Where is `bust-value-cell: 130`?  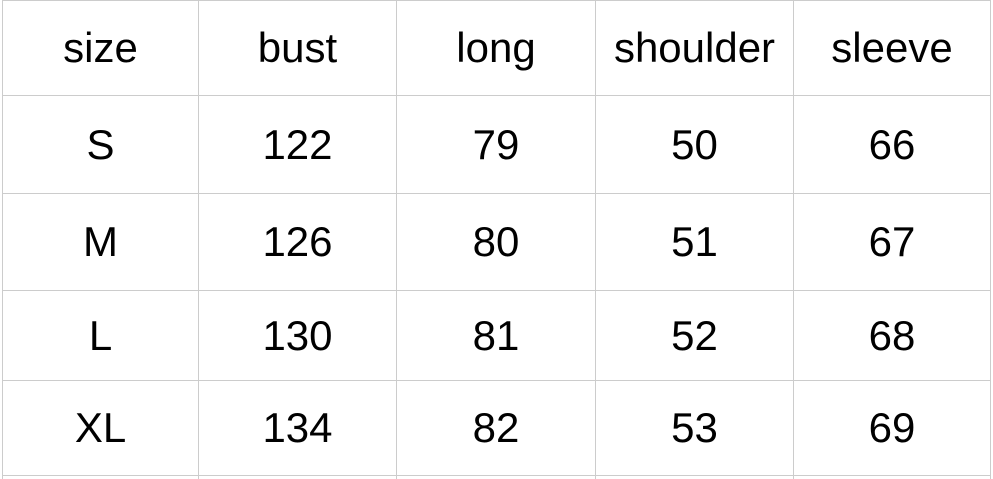 bust-value-cell: 130 is located at coordinates (297, 335).